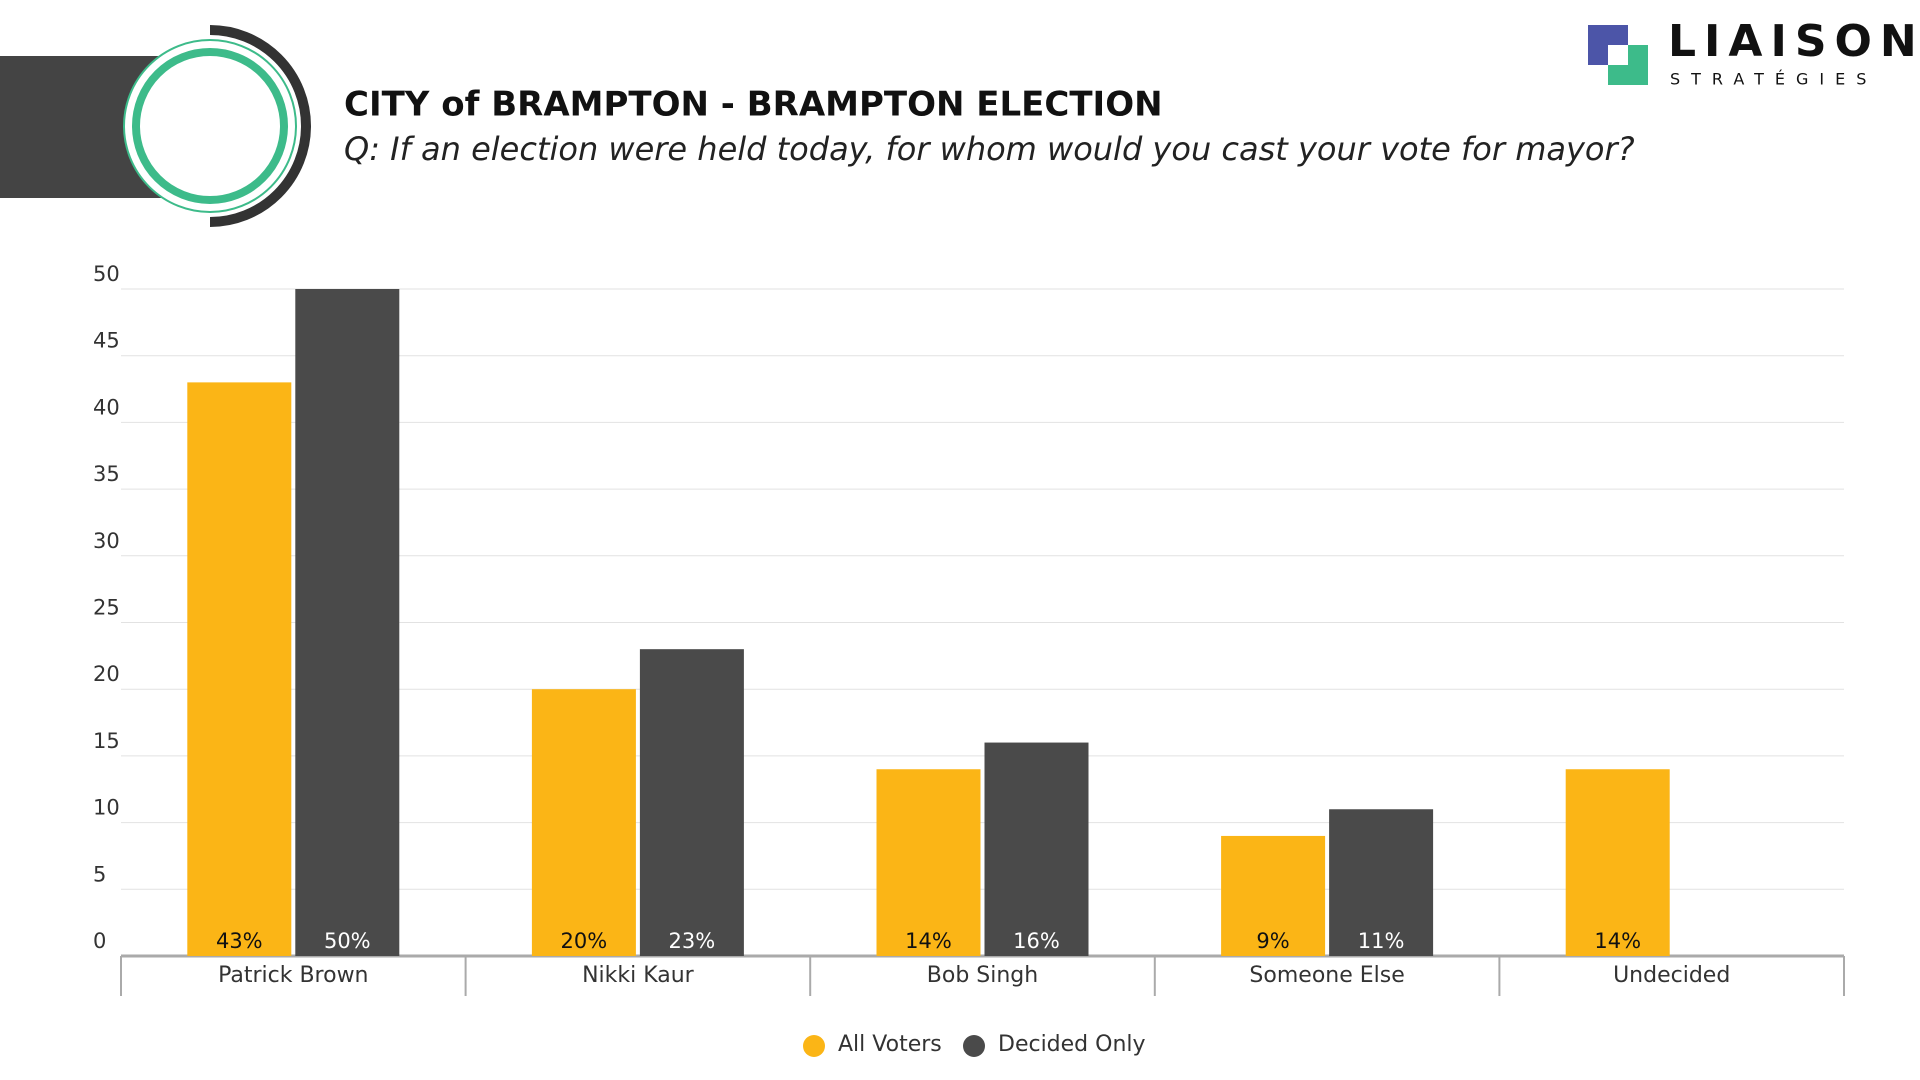 This screenshot has width=1920, height=1080. Describe the element at coordinates (106, 741) in the screenshot. I see `y-tick-label: 15` at that location.